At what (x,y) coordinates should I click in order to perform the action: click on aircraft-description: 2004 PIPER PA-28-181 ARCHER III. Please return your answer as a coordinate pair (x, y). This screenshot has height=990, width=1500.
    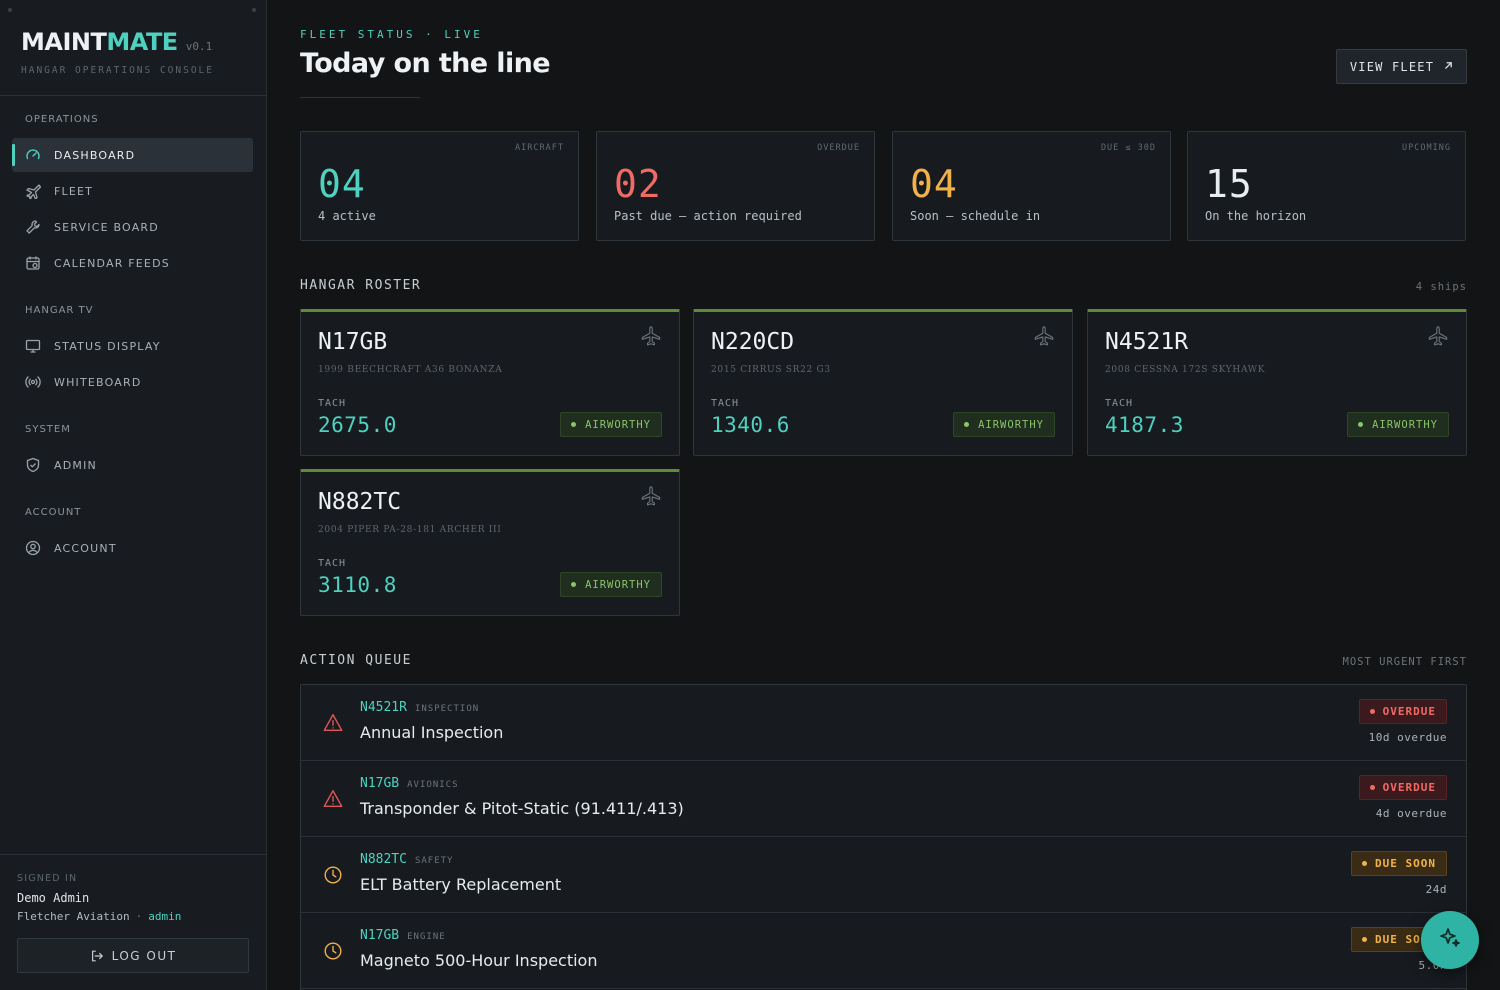
    Looking at the image, I should click on (410, 530).